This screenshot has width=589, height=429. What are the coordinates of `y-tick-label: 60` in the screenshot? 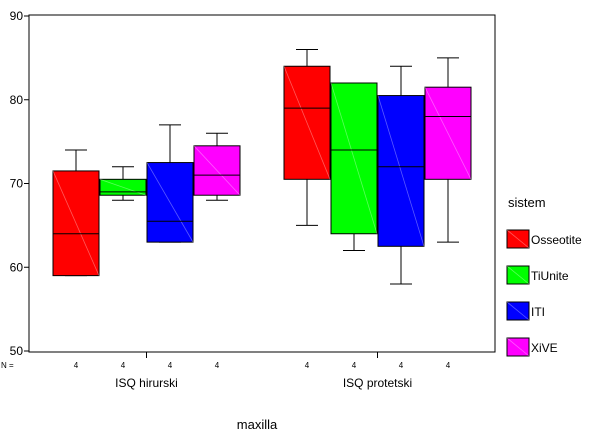 It's located at (17, 267).